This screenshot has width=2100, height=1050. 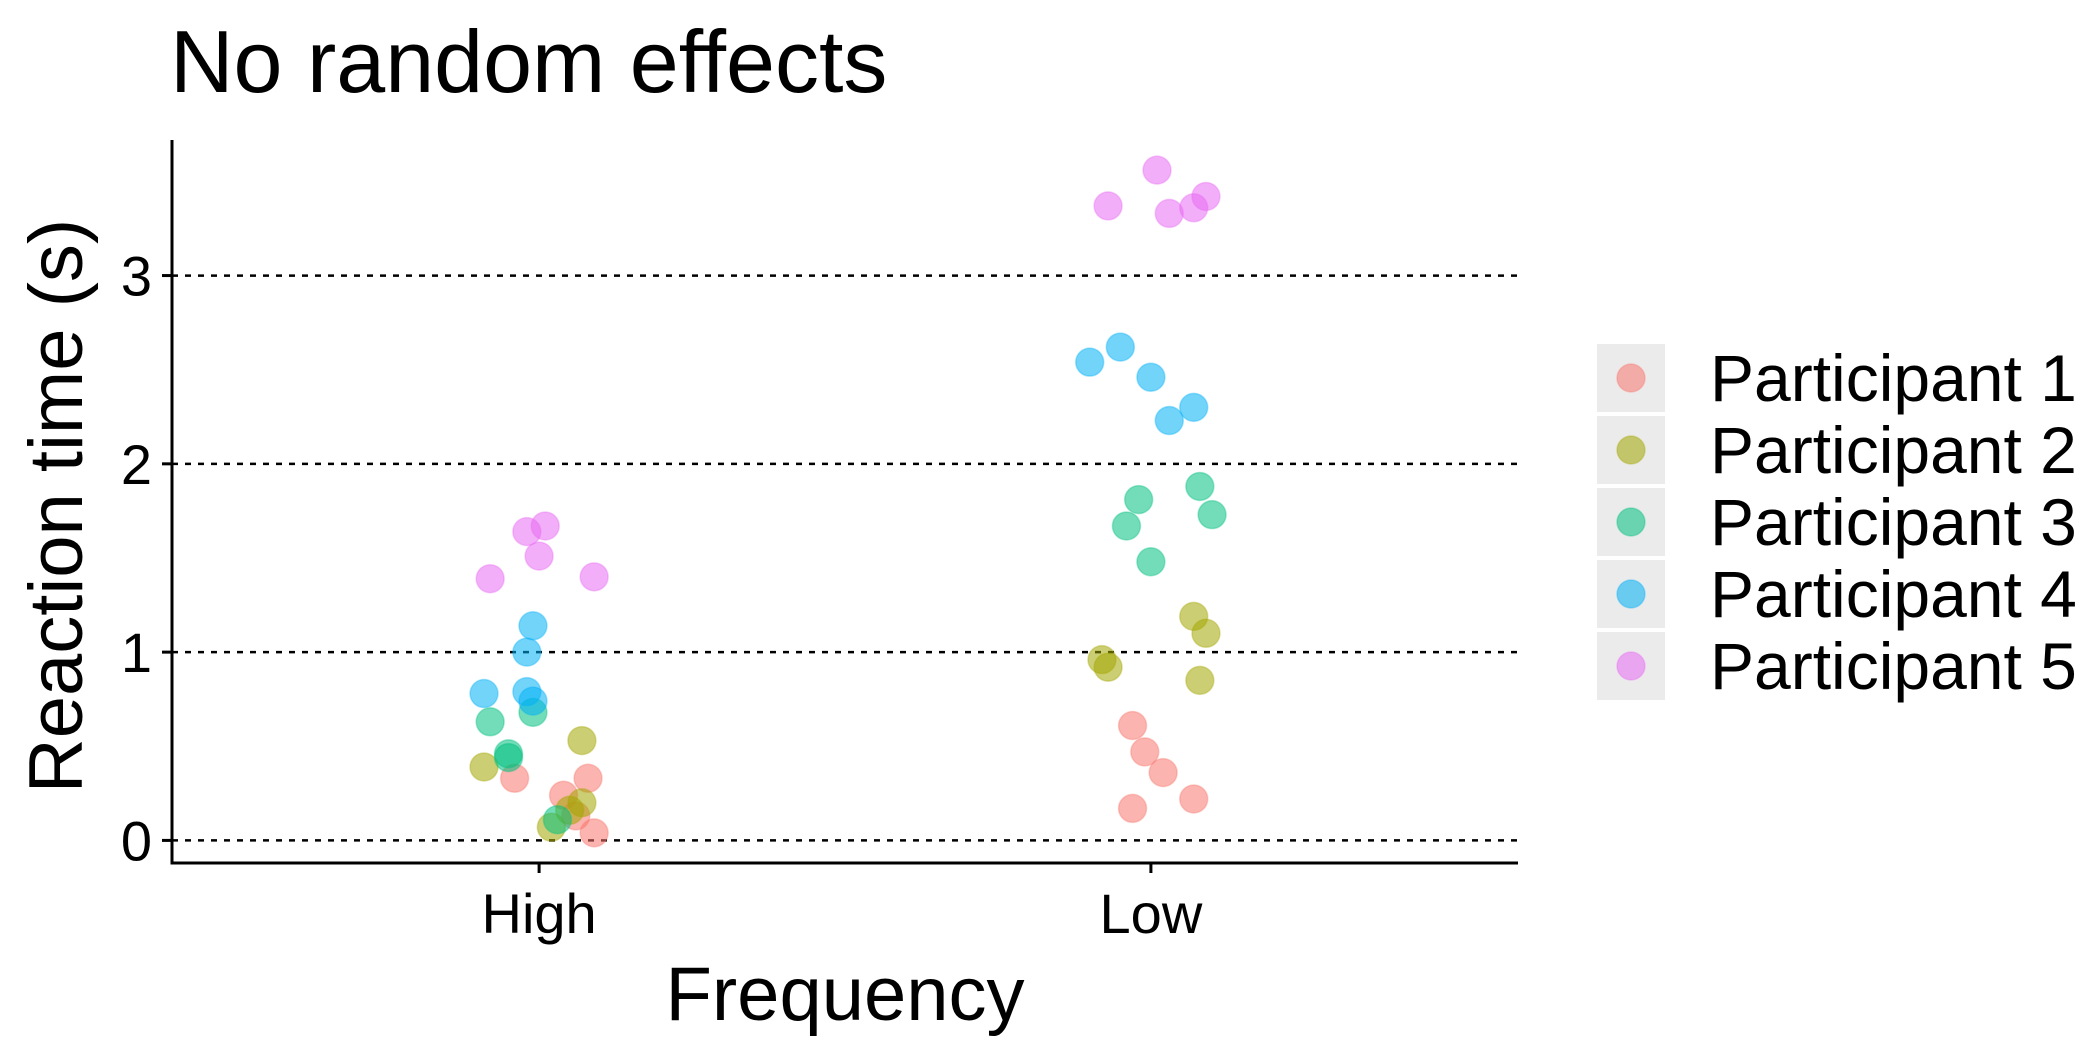 What do you see at coordinates (136, 464) in the screenshot?
I see `y-tick-label-2: 2` at bounding box center [136, 464].